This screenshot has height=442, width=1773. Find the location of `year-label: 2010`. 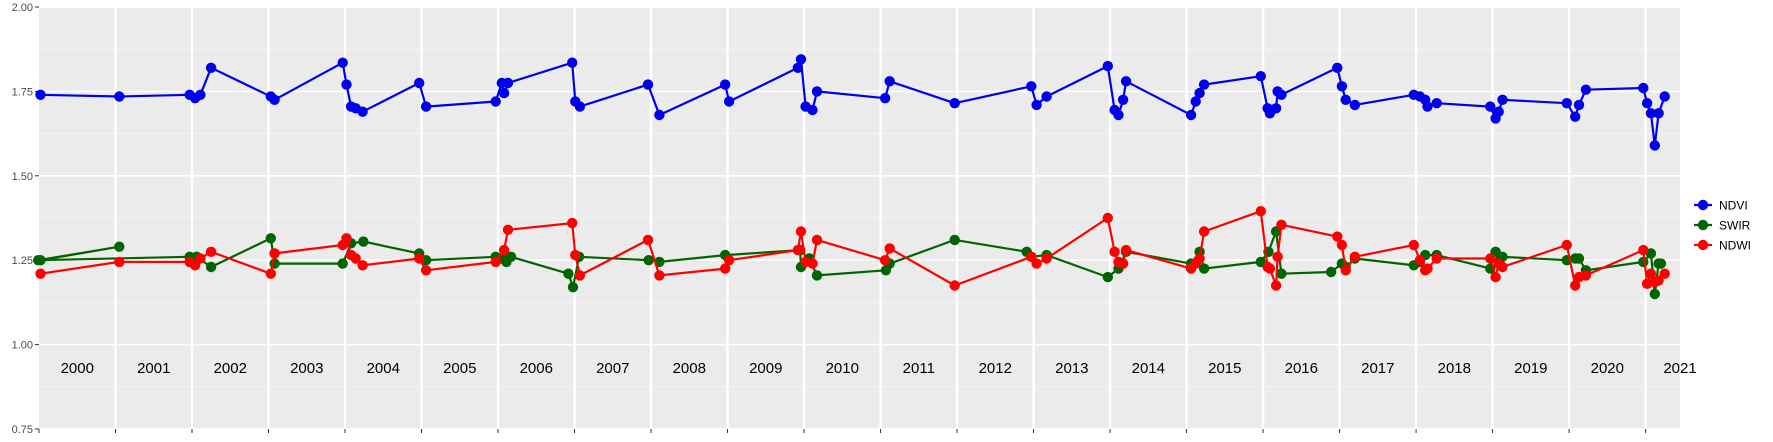

year-label: 2010 is located at coordinates (842, 368).